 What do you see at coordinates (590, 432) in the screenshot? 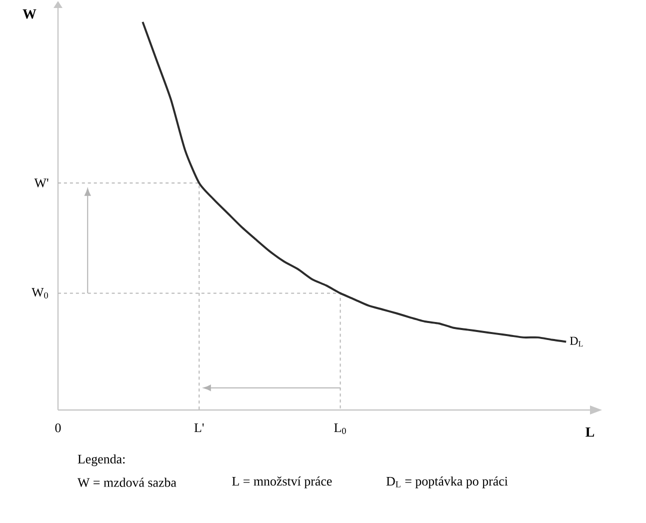
I see `x-axis-title: L` at bounding box center [590, 432].